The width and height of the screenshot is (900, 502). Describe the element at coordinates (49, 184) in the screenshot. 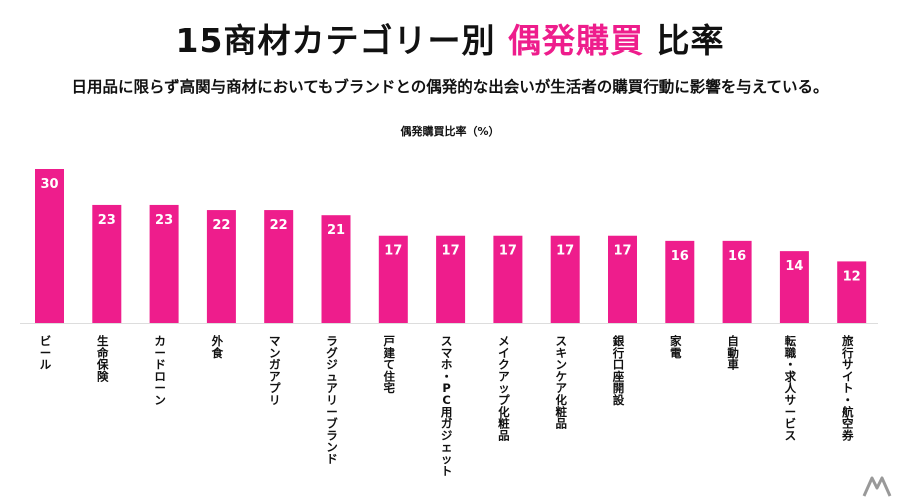

I see `data-label-1: 30` at that location.